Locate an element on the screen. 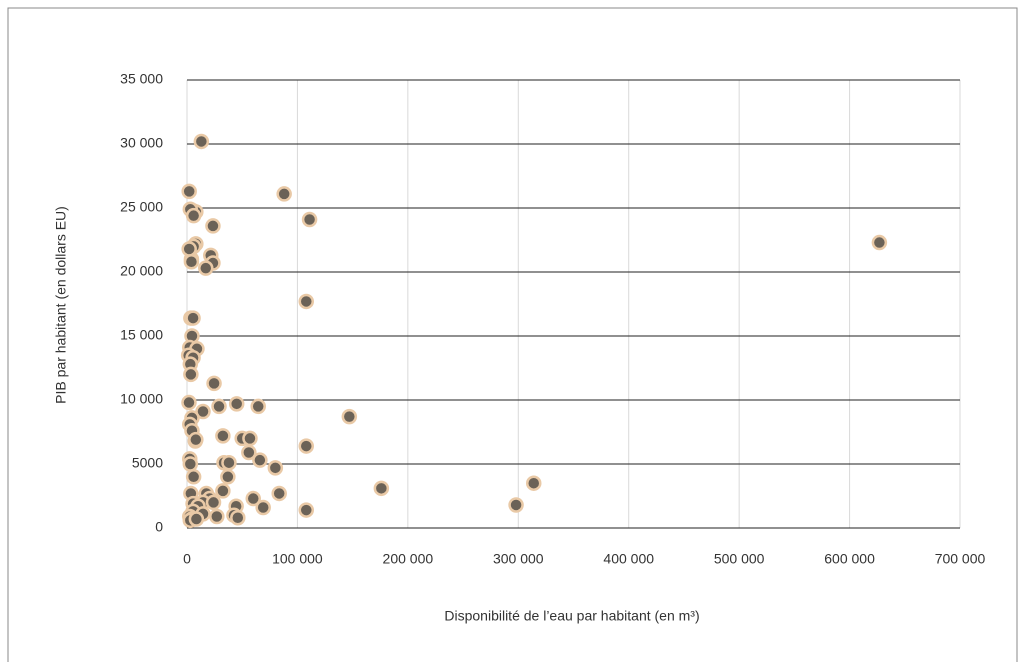 This screenshot has width=1027, height=662. x-tick-label: 100 000 is located at coordinates (297, 559).